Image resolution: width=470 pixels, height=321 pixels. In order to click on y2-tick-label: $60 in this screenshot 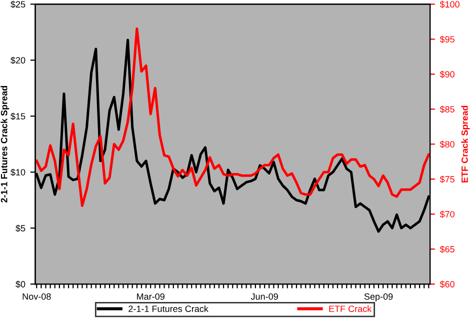, I will do `click(447, 284)`.